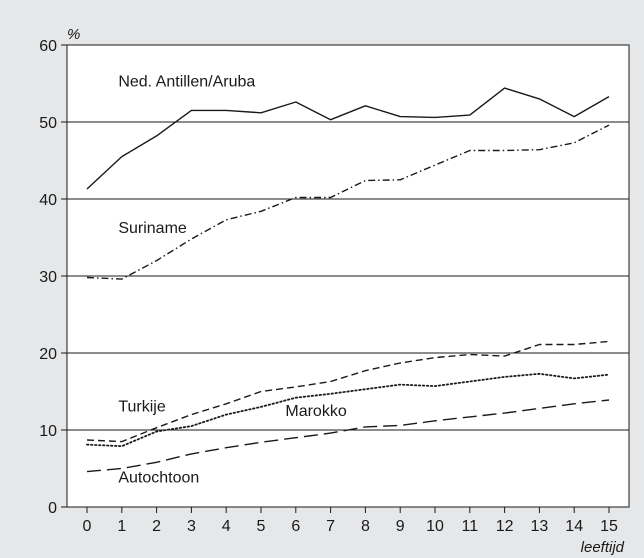 Image resolution: width=644 pixels, height=558 pixels. Describe the element at coordinates (186, 82) in the screenshot. I see `series-label-ned-antillen-aruba: Ned. Antillen/Aruba` at that location.